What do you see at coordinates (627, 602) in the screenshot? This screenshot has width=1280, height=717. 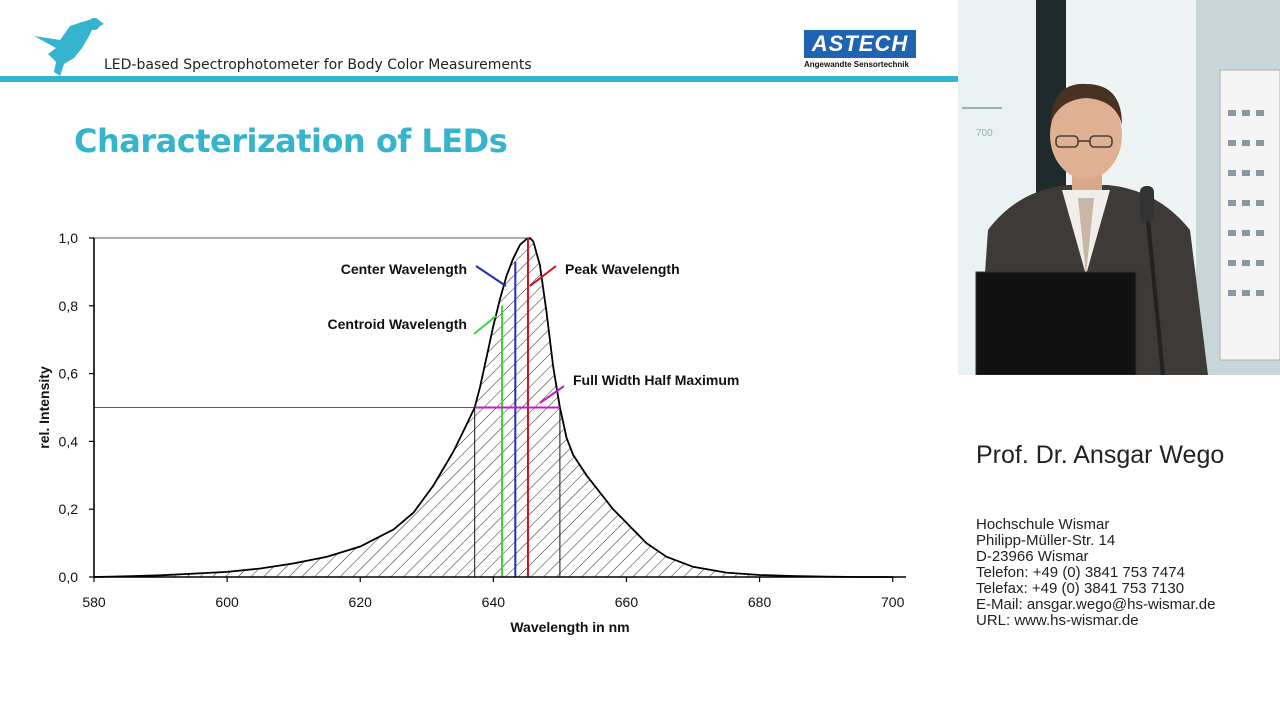 I see `x-tick-label: 660` at bounding box center [627, 602].